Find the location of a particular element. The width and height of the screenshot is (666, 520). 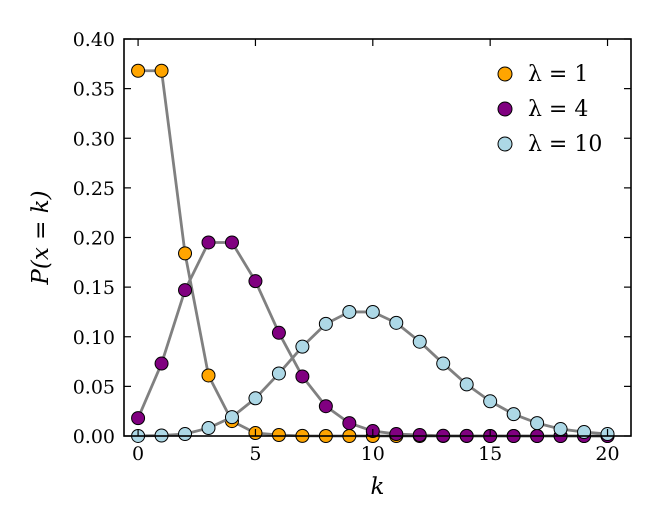

x-tick-label: 10 is located at coordinates (373, 454).